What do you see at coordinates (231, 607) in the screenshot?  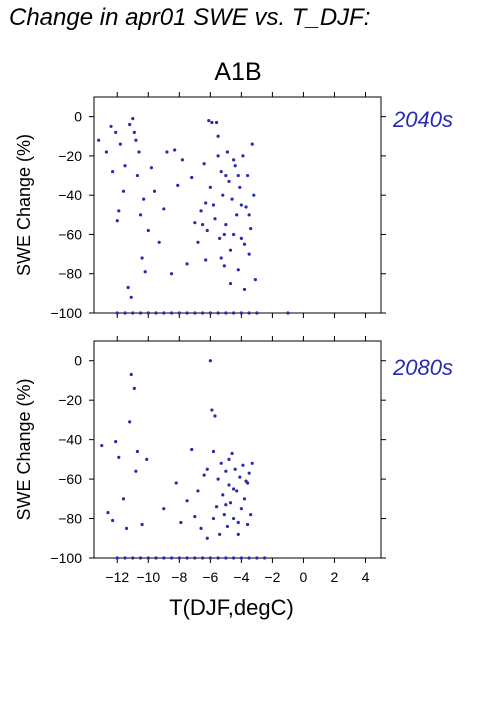 I see `panel-2080s-xlabel: T(DJF,degC)` at bounding box center [231, 607].